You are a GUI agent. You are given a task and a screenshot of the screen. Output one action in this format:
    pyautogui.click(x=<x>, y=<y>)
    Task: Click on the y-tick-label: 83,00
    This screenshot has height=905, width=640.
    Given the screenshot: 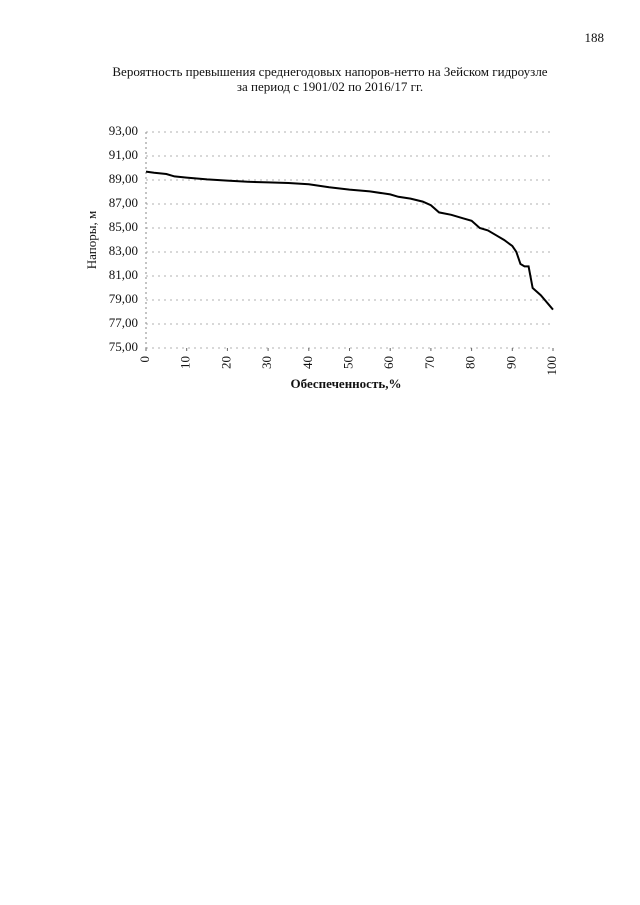 What is the action you would take?
    pyautogui.click(x=123, y=250)
    